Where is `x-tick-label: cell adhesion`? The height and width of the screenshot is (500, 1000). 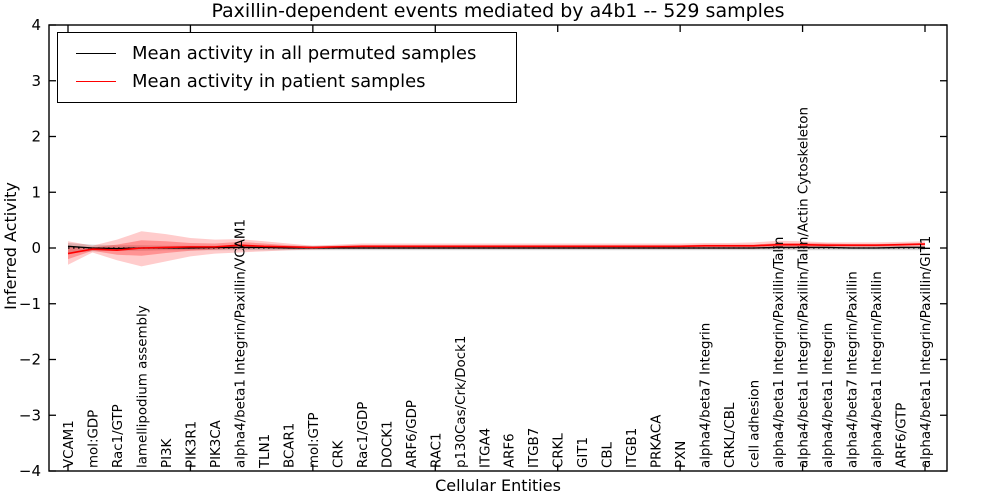 x-tick-label: cell adhesion is located at coordinates (755, 424).